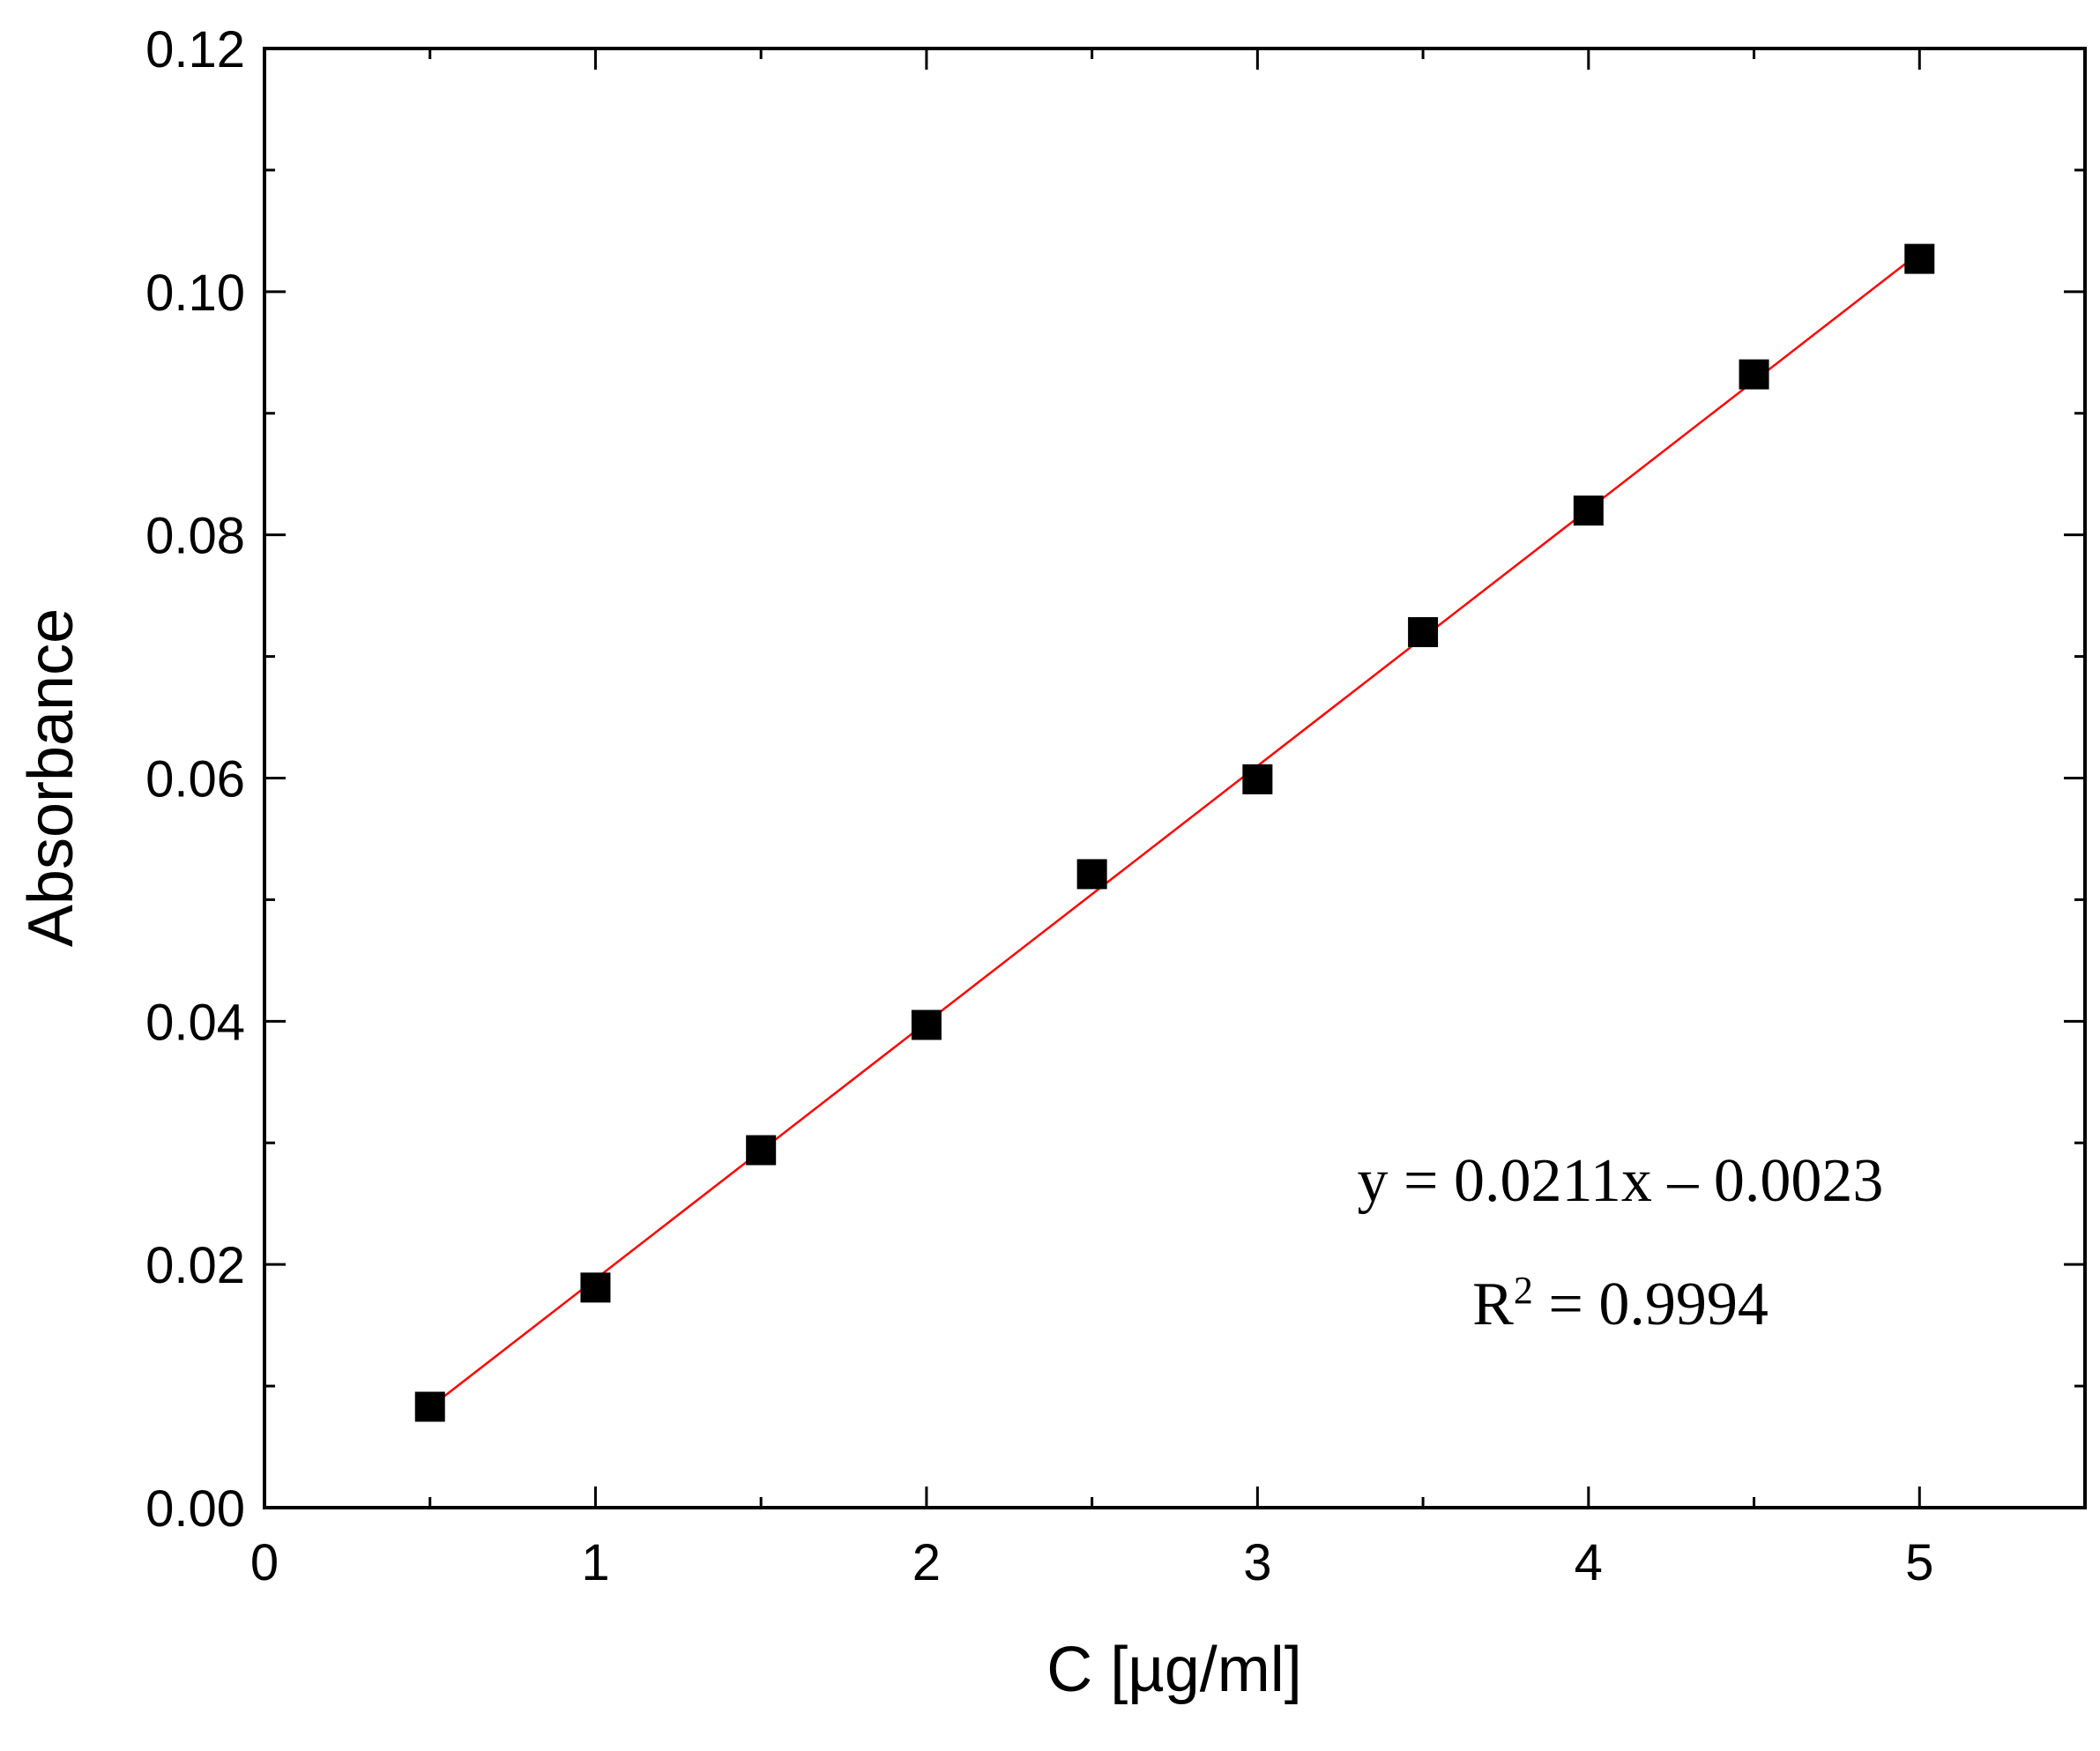  I want to click on y-tick-label: 0.04, so click(195, 1022).